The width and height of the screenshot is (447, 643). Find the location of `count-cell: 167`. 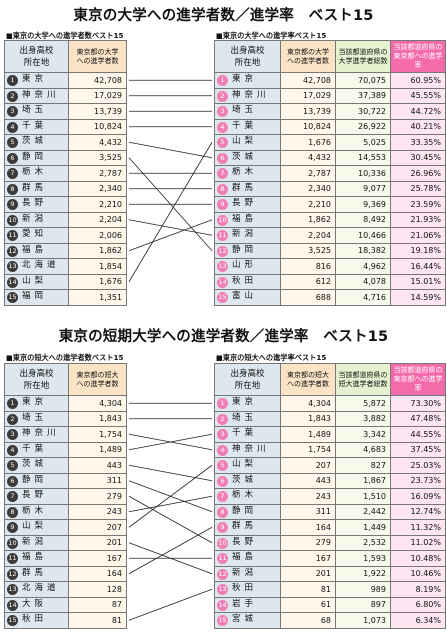

count-cell: 167 is located at coordinates (308, 558).